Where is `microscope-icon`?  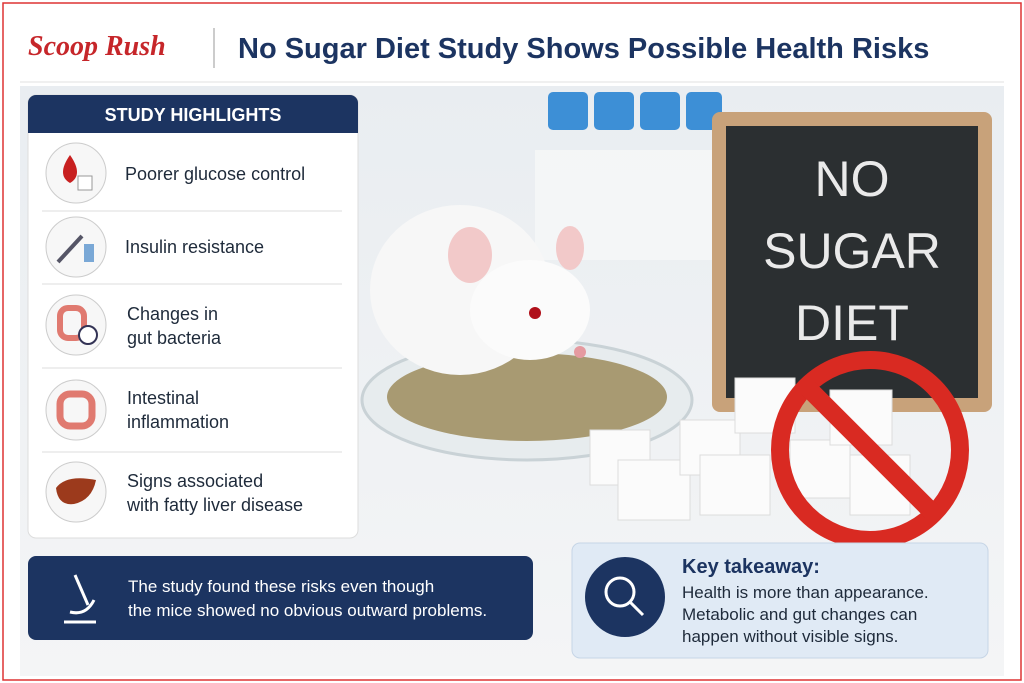
microscope-icon is located at coordinates (80, 599).